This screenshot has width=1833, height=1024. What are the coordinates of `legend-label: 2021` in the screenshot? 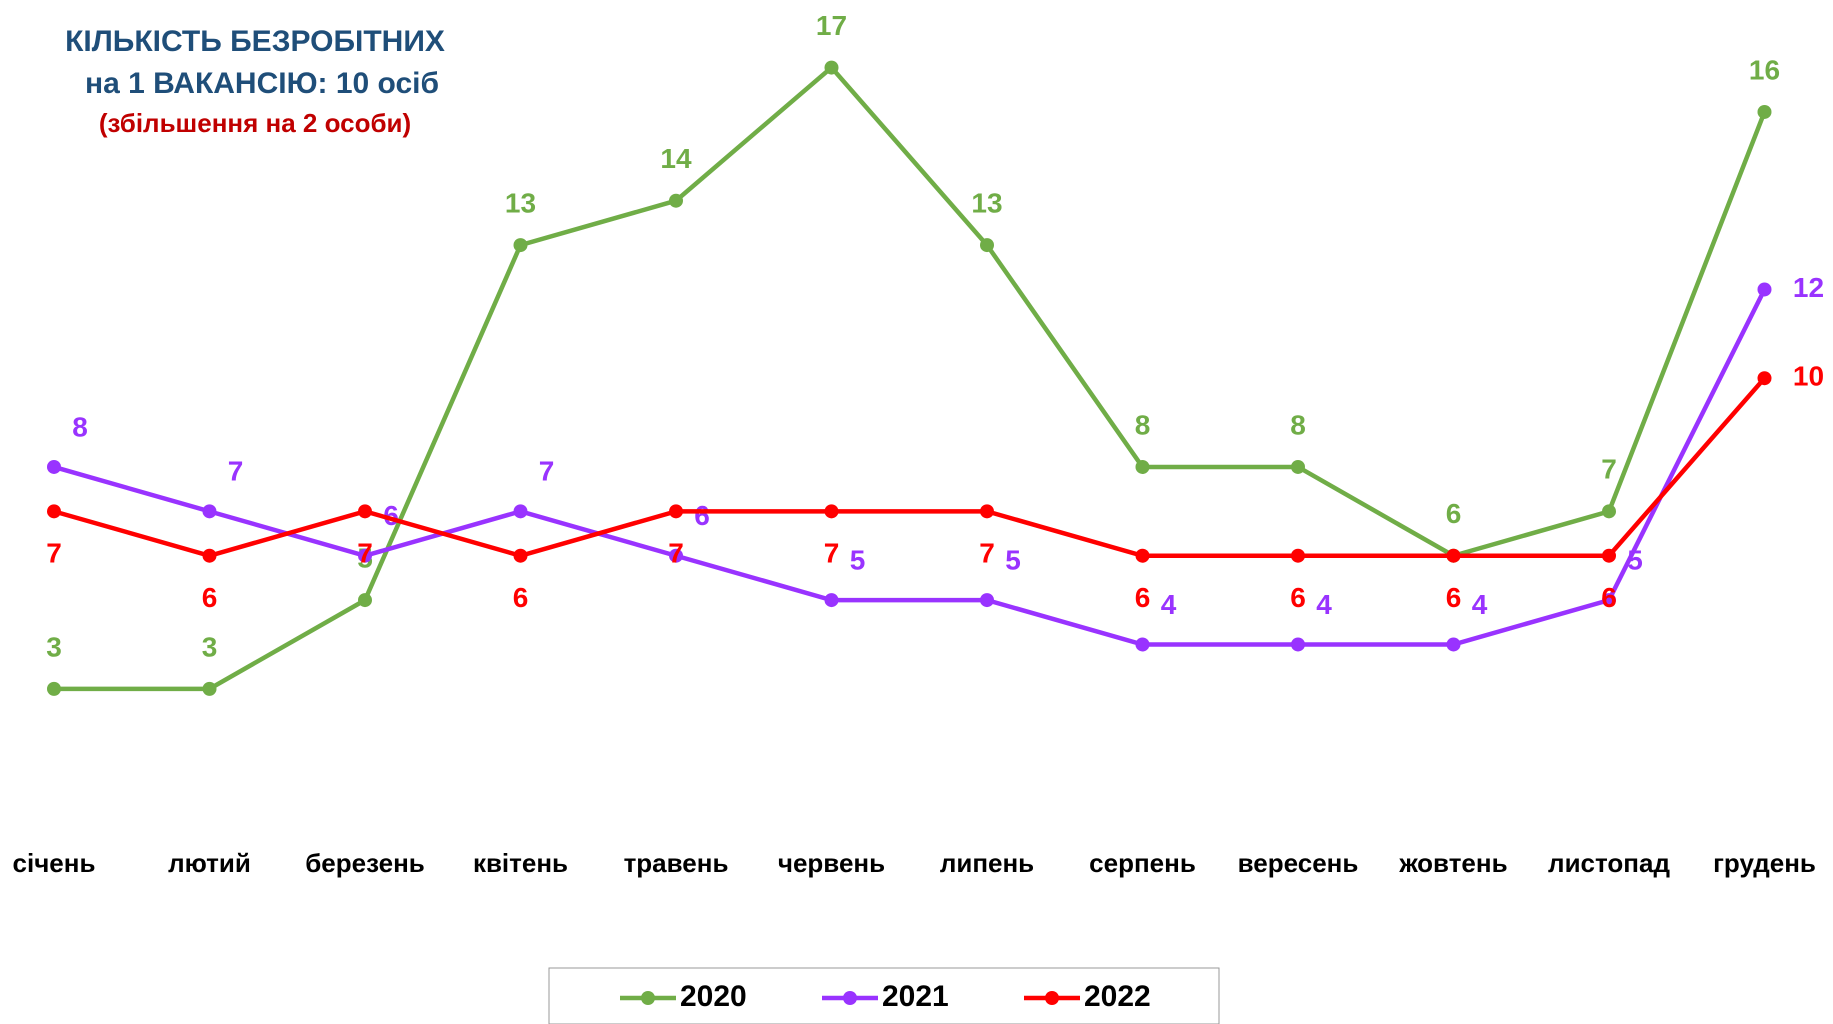 It's located at (915, 996).